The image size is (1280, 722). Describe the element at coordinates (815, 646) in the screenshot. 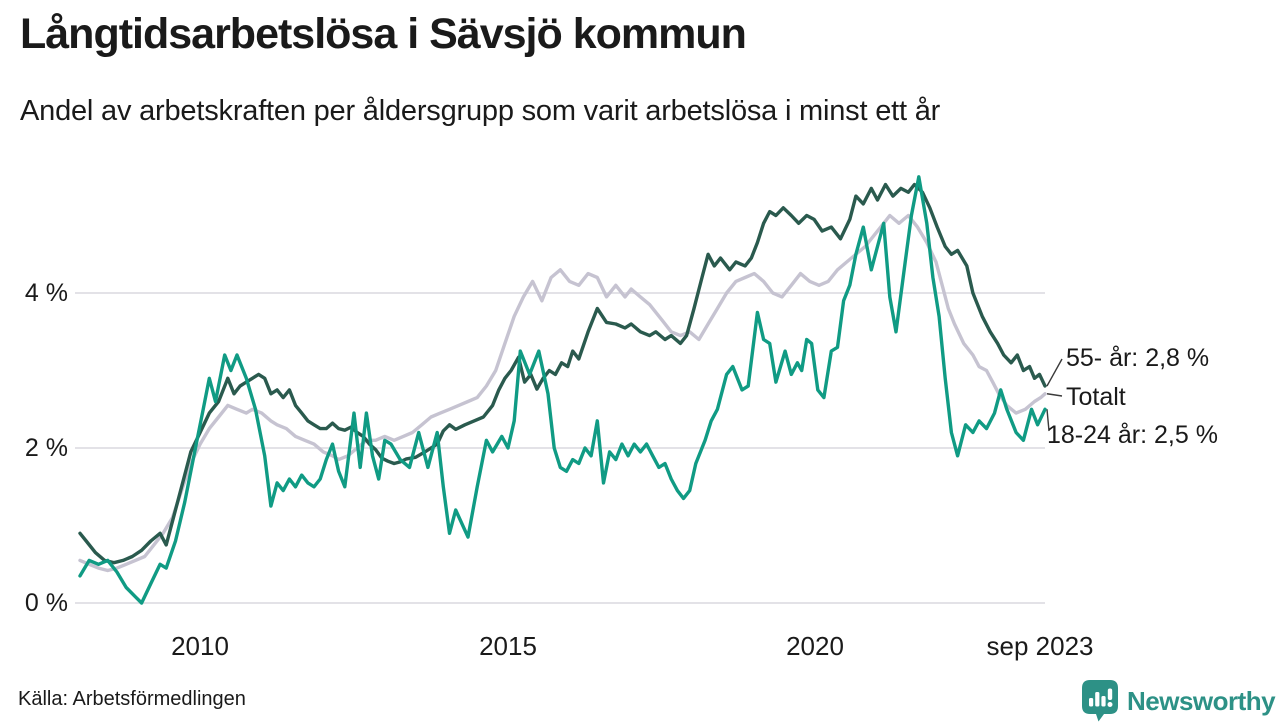

I see `x-axis-tick-2020: 2020` at that location.